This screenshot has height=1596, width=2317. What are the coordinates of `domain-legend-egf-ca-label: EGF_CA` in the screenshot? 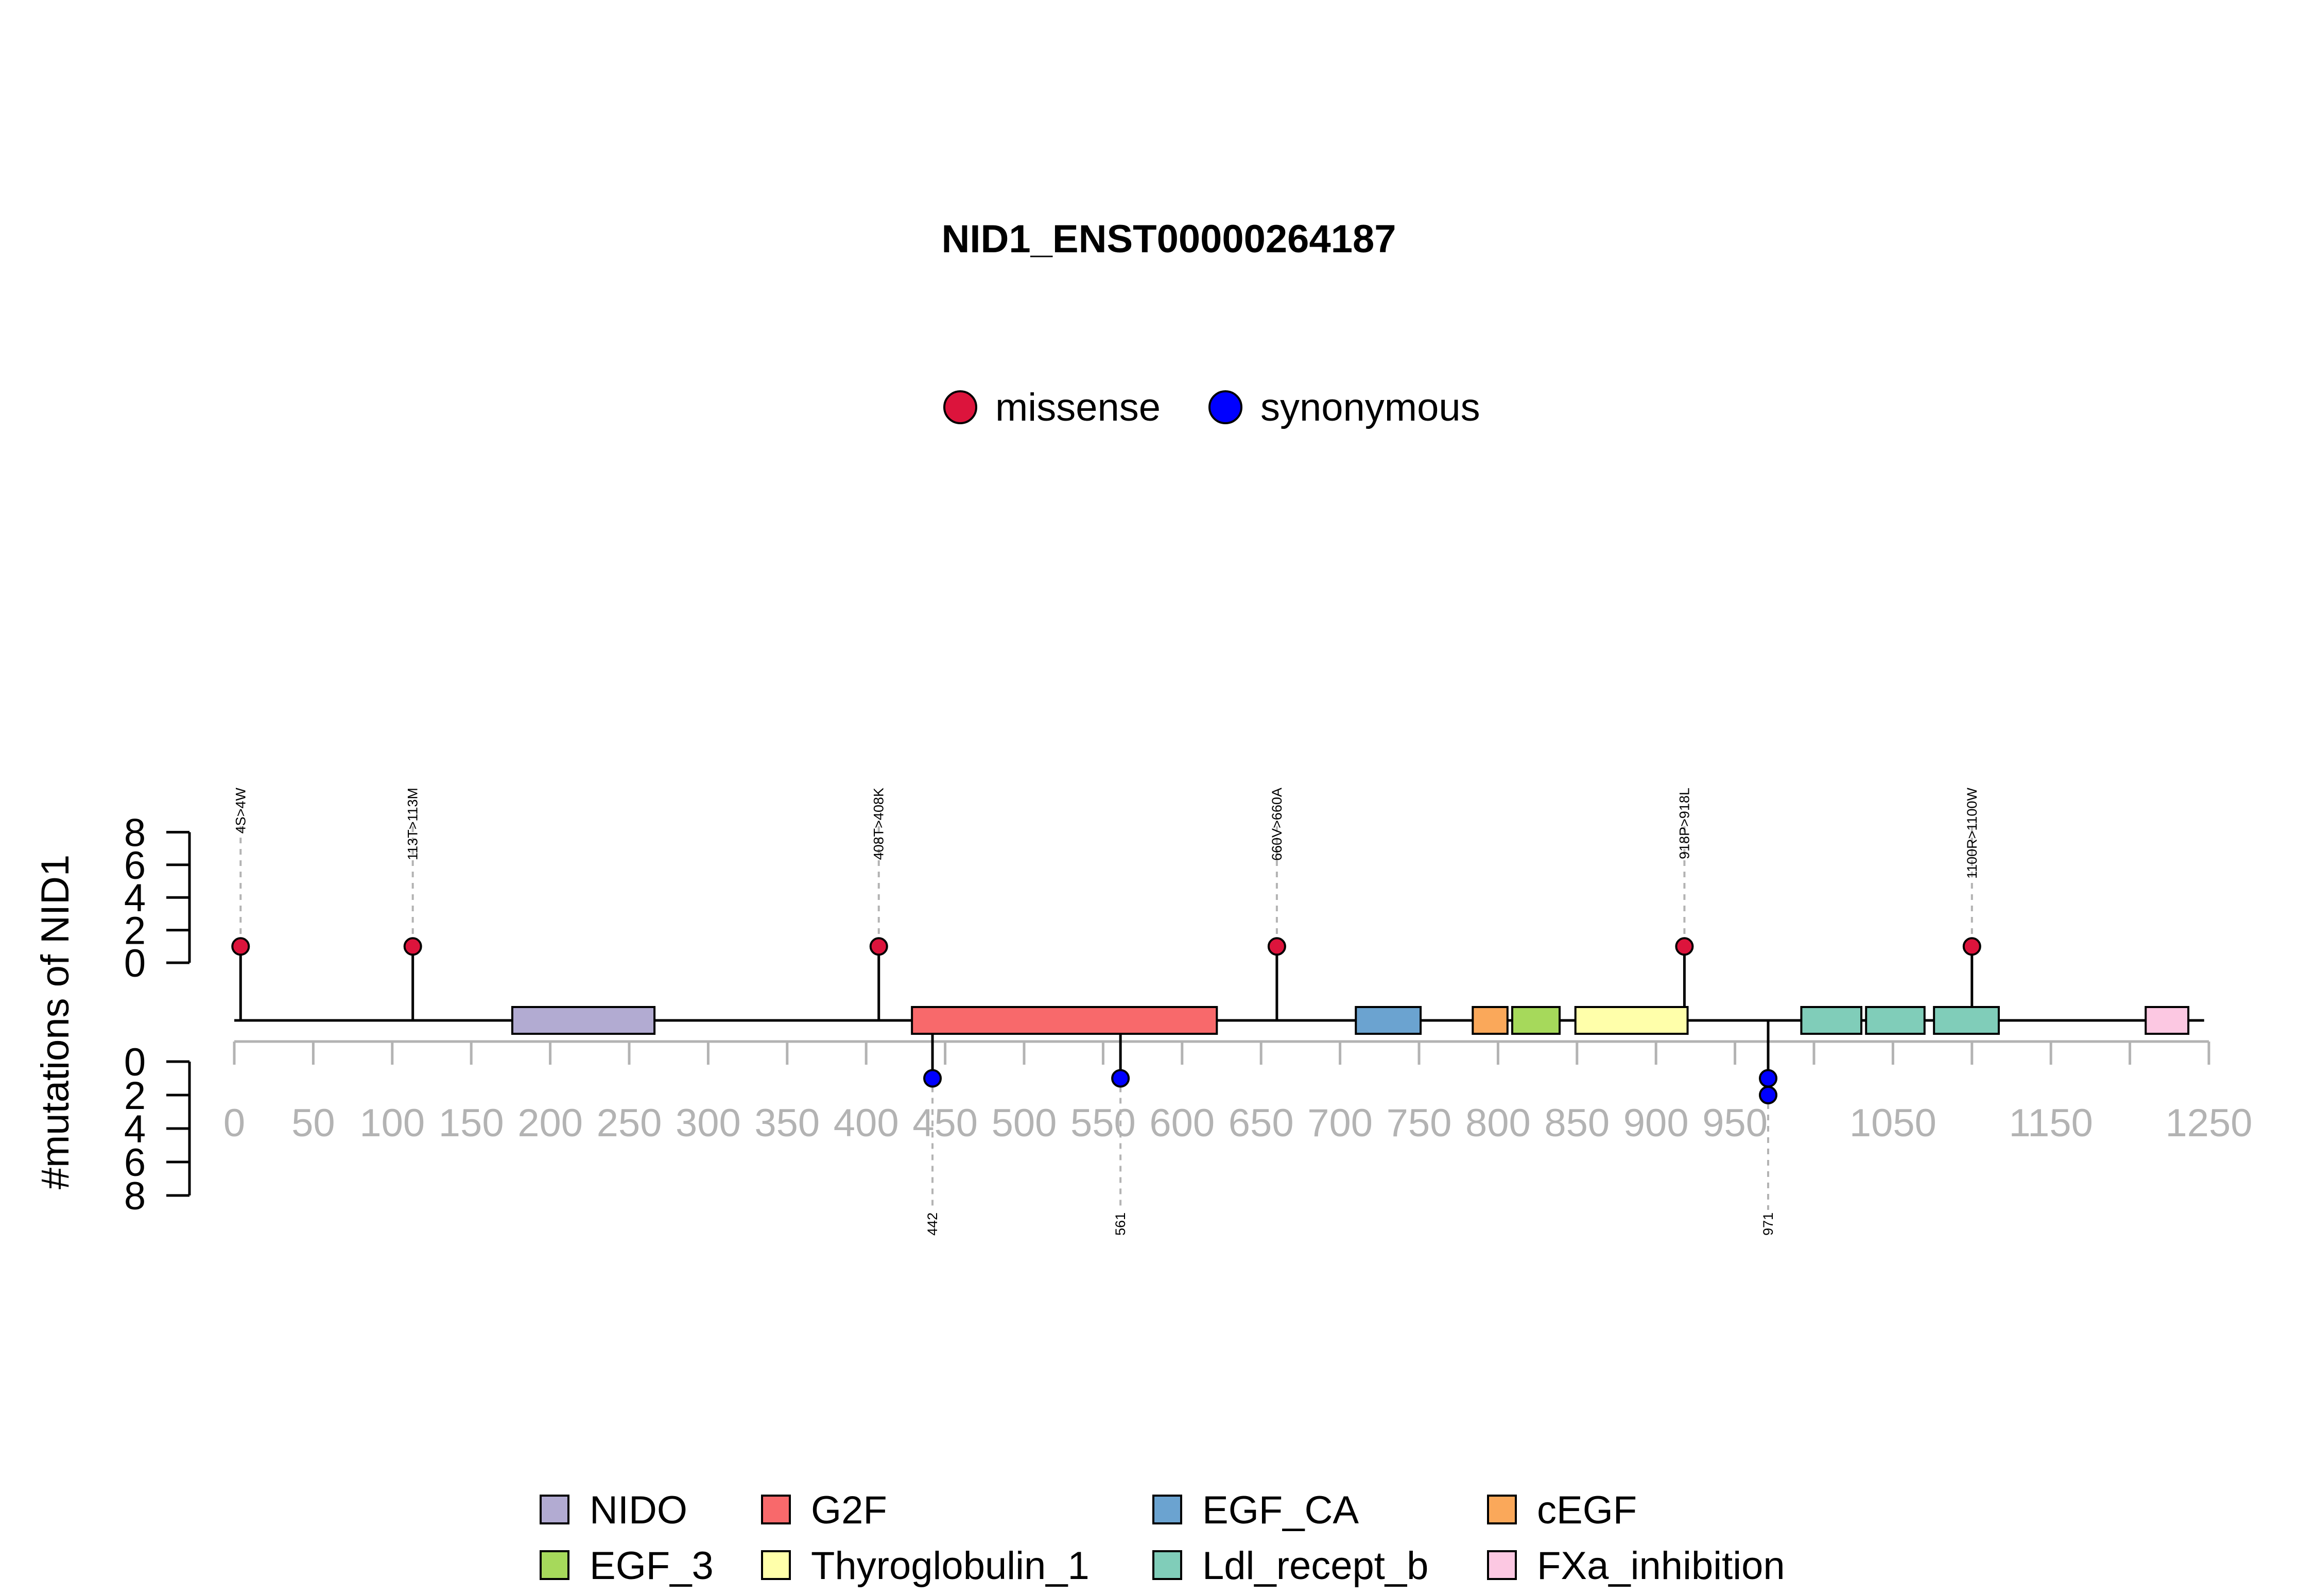 It's located at (1280, 1510).